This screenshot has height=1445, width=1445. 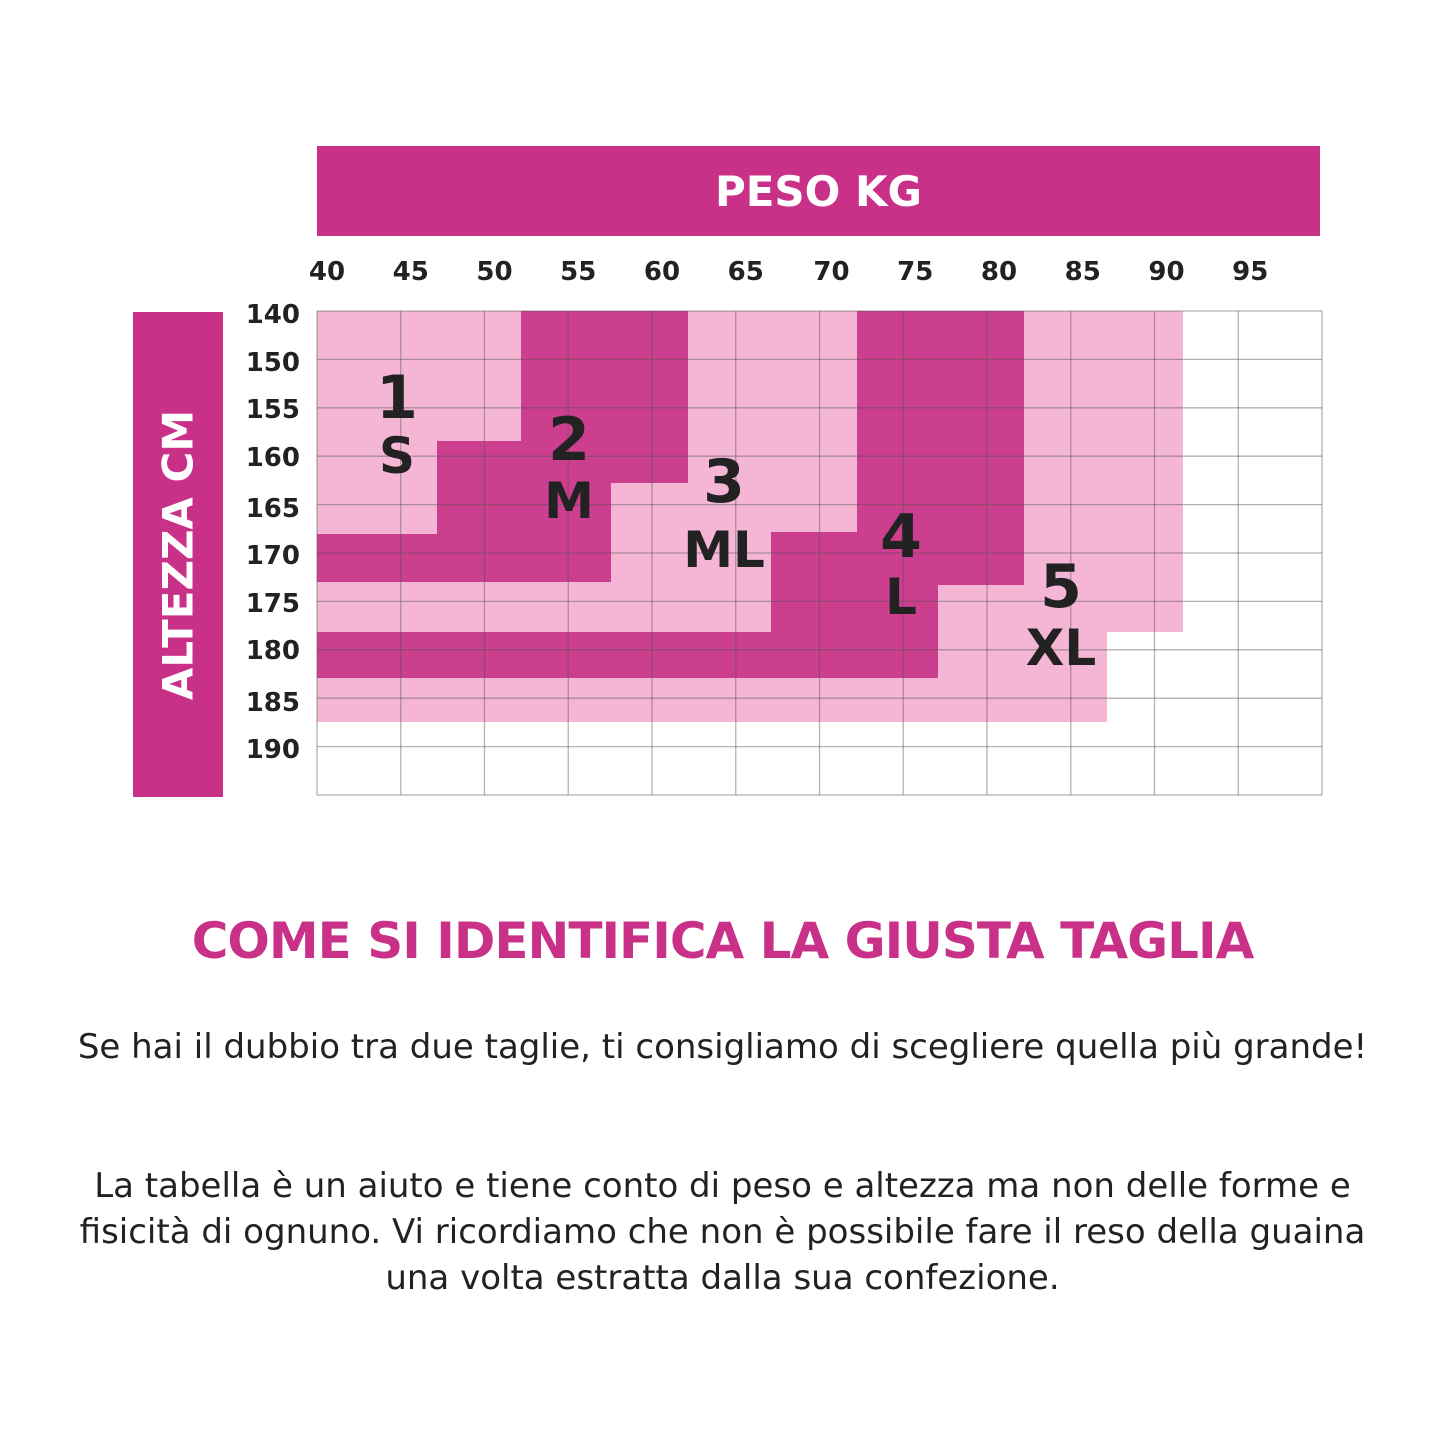 What do you see at coordinates (273, 703) in the screenshot?
I see `y-tick-label: 185` at bounding box center [273, 703].